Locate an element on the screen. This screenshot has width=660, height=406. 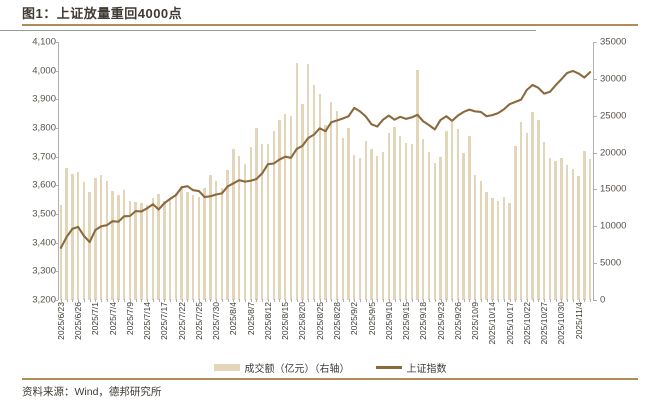
x-axis-tick-label: 2025/9/15 is located at coordinates (406, 321).